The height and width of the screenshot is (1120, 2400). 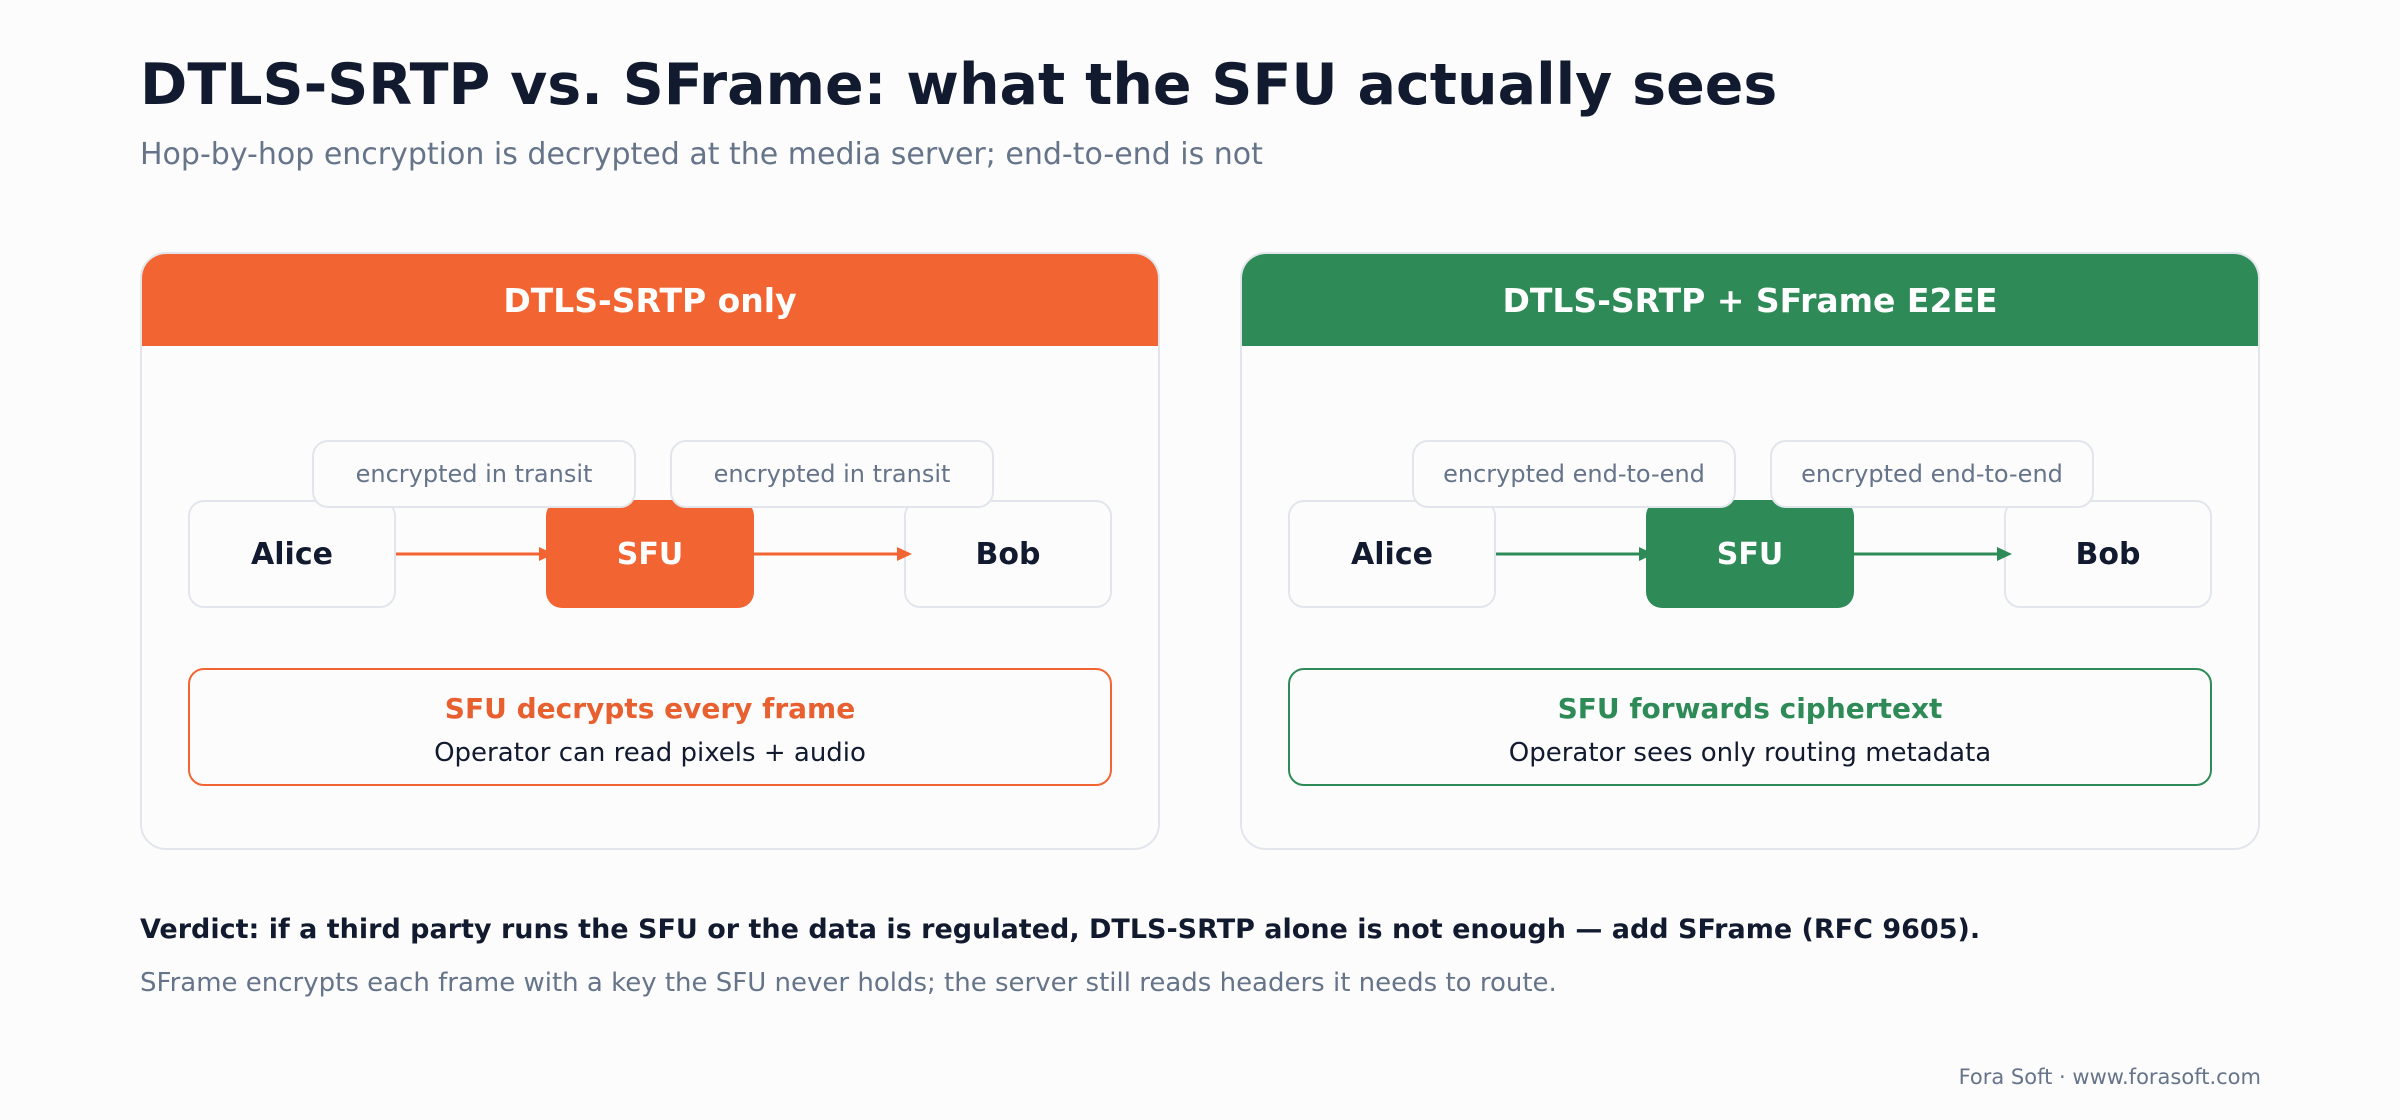 I want to click on link-label-sfu-bob: encrypted in transit, so click(x=832, y=474).